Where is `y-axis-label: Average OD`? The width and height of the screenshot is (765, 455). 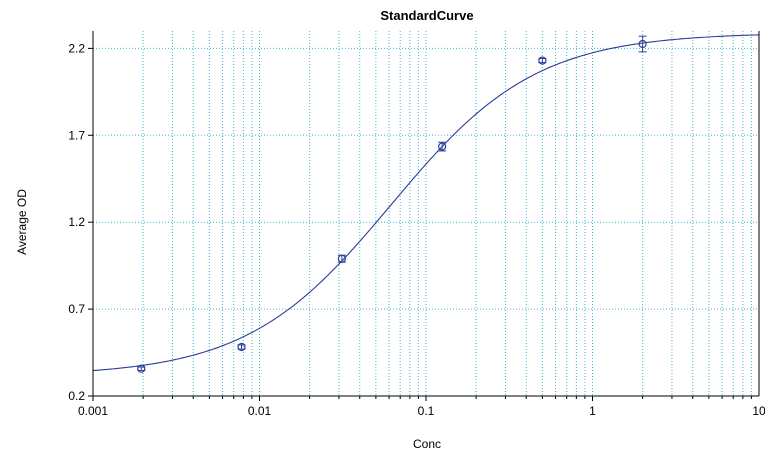 y-axis-label: Average OD is located at coordinates (22, 222).